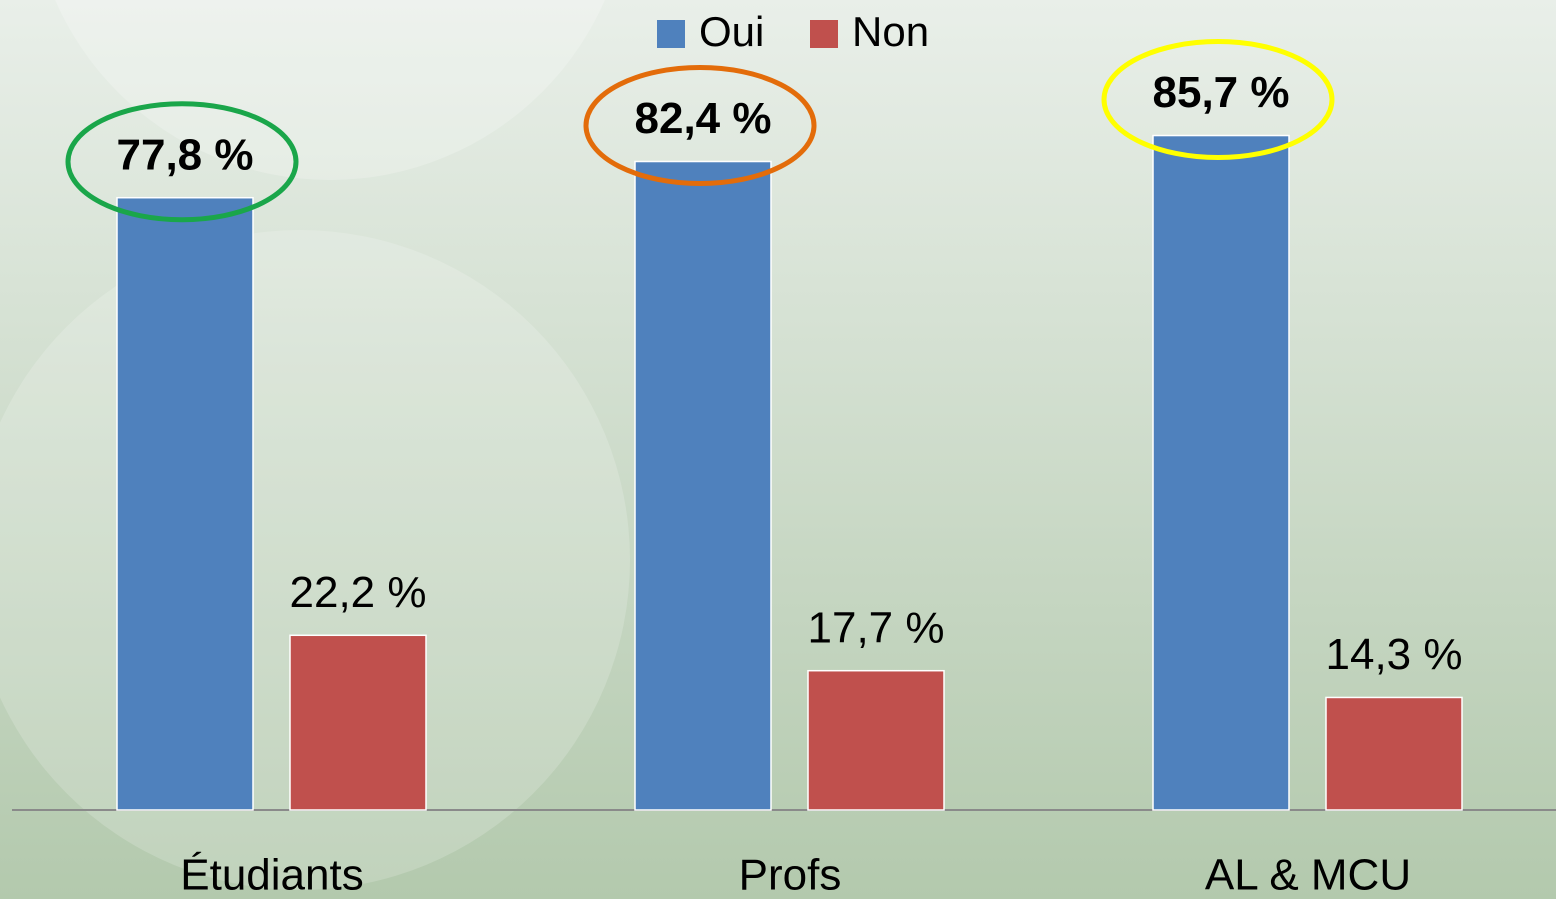 The width and height of the screenshot is (1556, 899). Describe the element at coordinates (876, 627) in the screenshot. I see `data-label: 17,7 %` at that location.